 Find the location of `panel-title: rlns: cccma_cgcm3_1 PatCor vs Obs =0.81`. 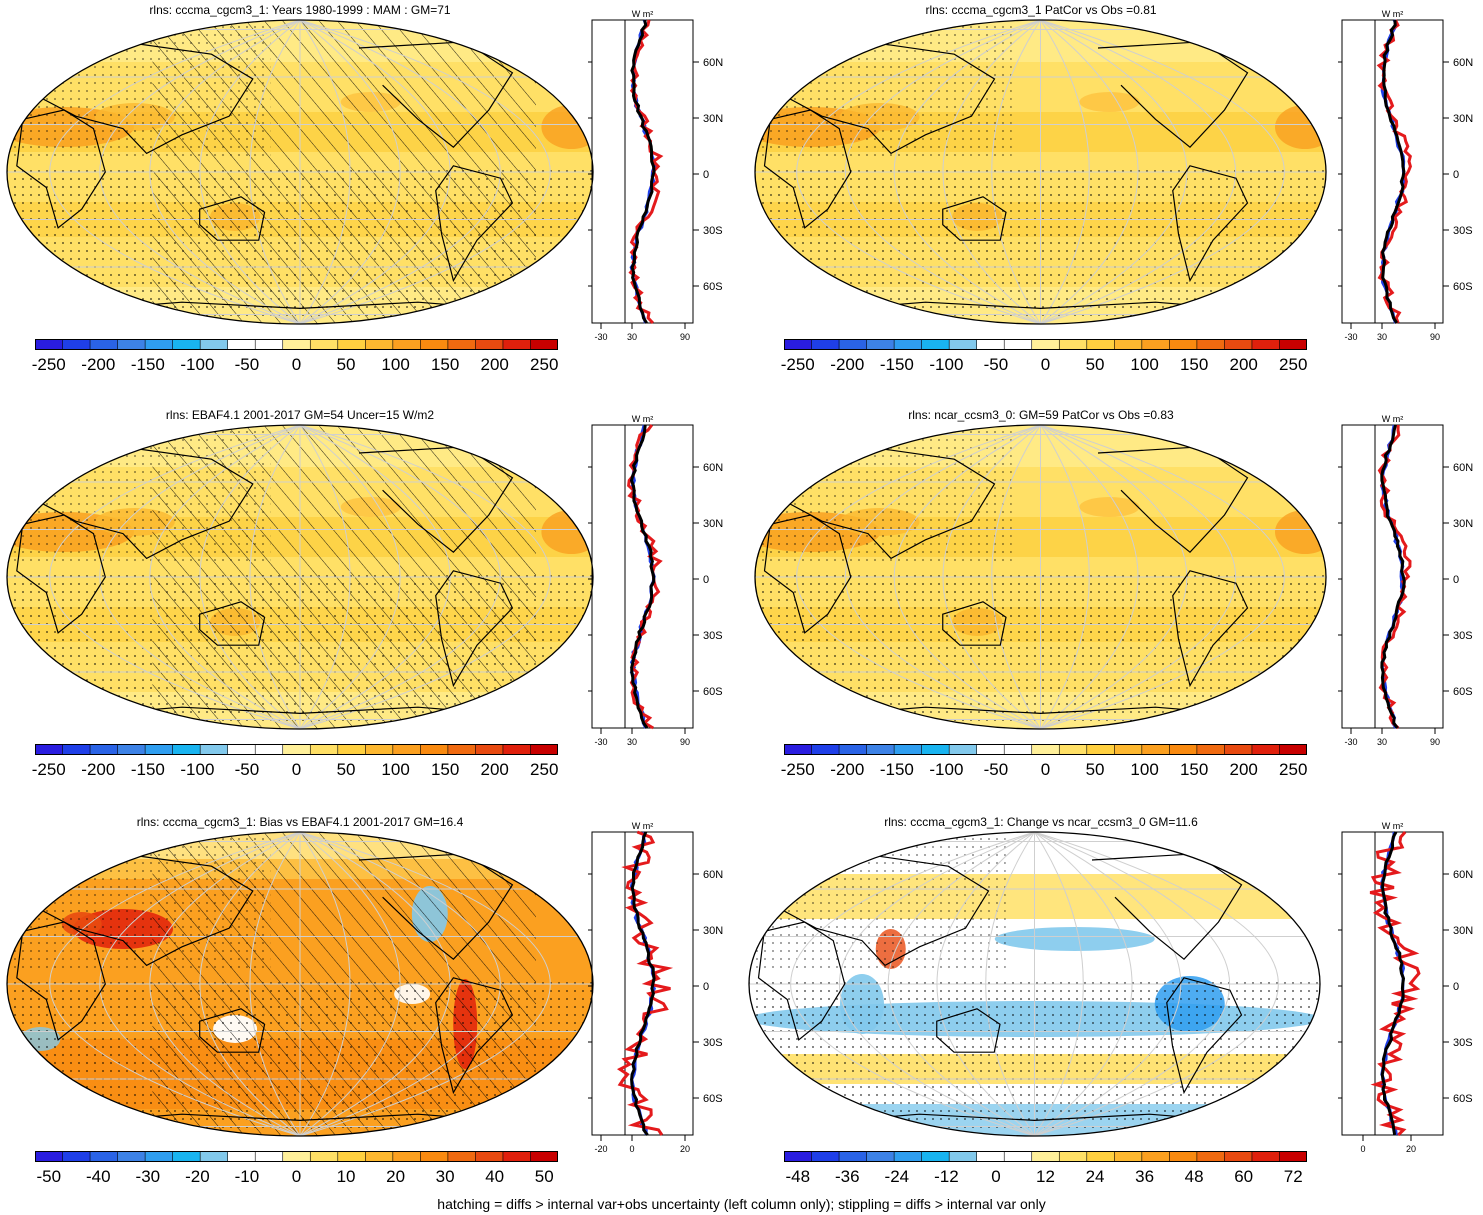

panel-title: rlns: cccma_cgcm3_1 PatCor vs Obs =0.81 is located at coordinates (1041, 10).